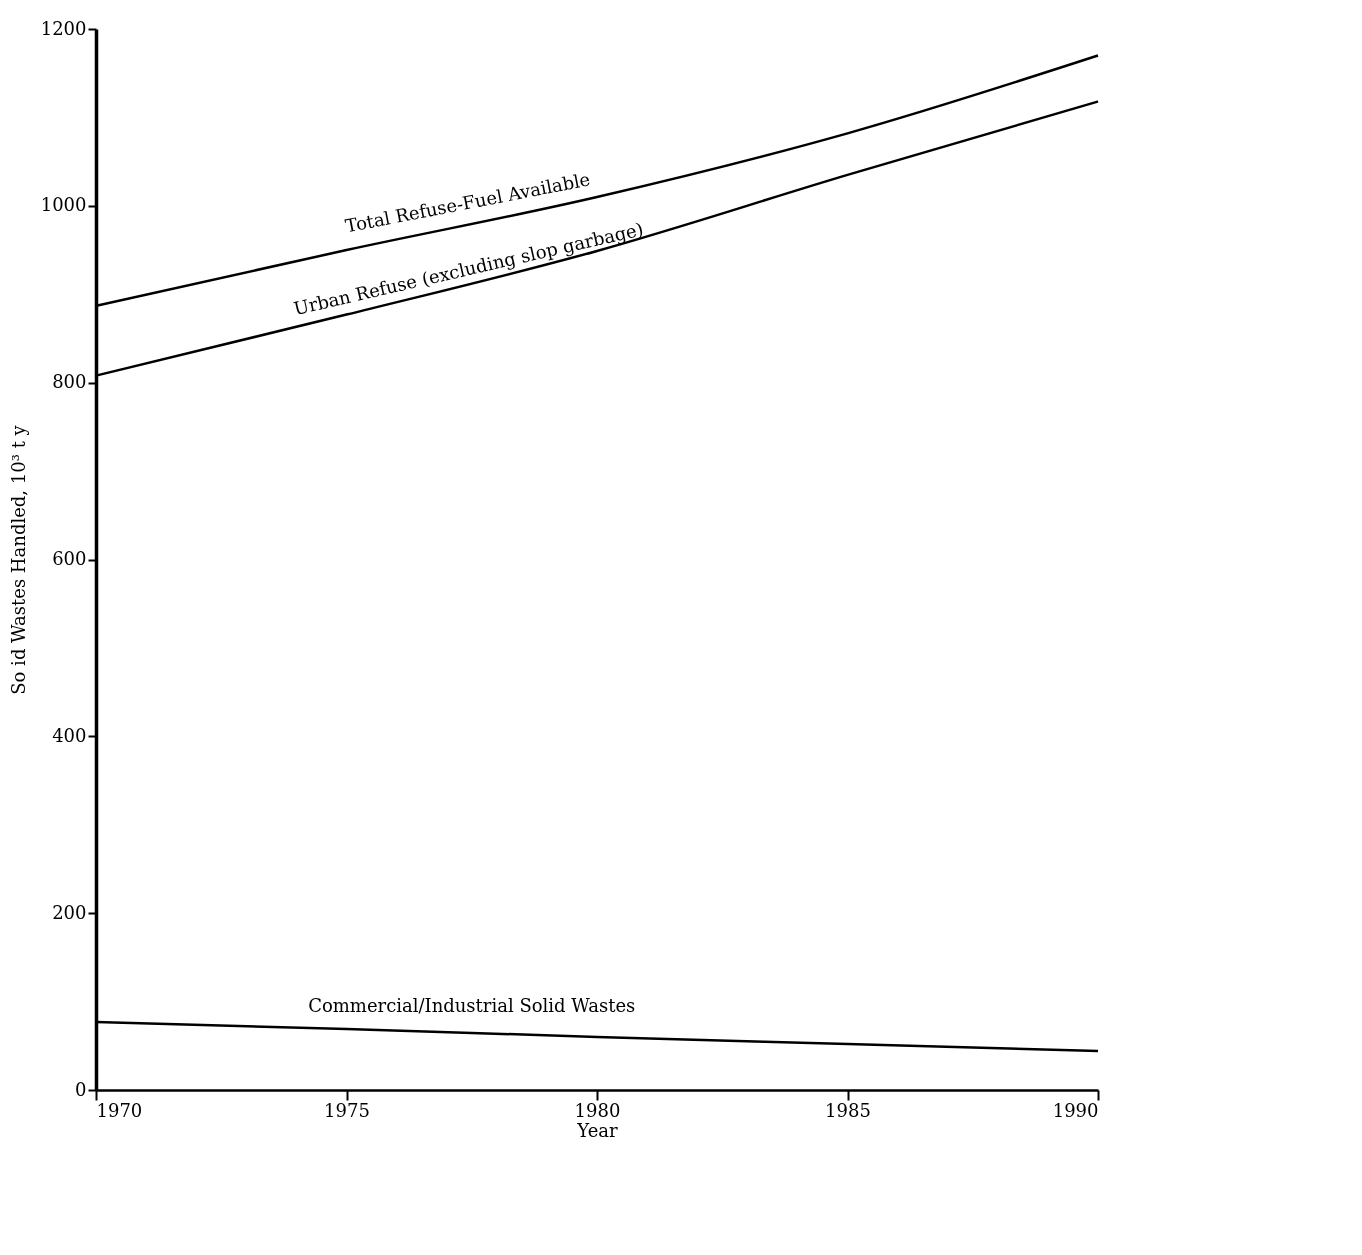 The width and height of the screenshot is (1362, 1255). Describe the element at coordinates (848, 1110) in the screenshot. I see `x-tick-label: 1985` at that location.